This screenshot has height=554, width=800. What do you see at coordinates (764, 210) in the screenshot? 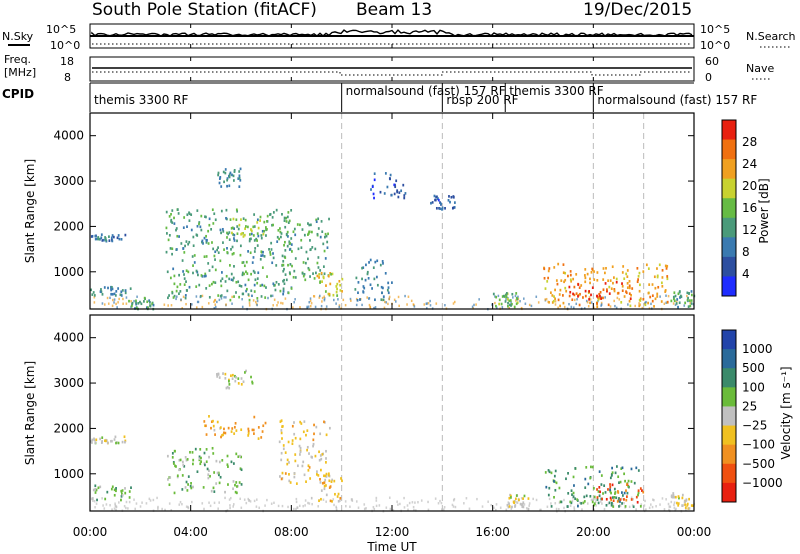
I see `power-colorbar-label: Power [dB]` at bounding box center [764, 210].